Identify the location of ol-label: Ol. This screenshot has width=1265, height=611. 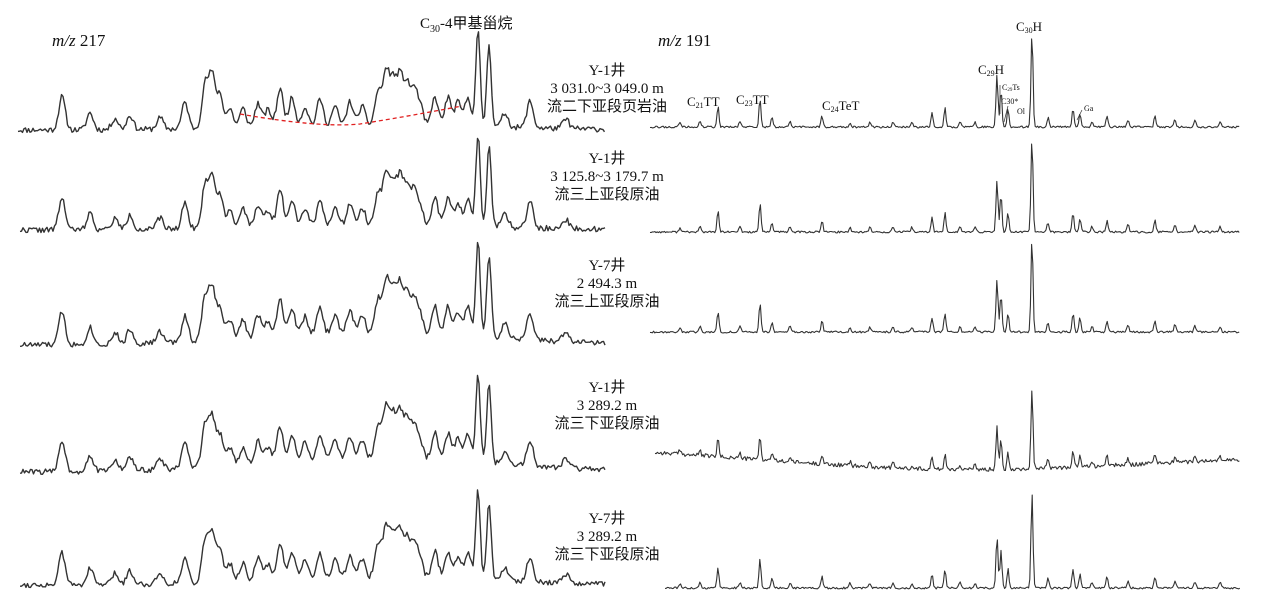
(1021, 111).